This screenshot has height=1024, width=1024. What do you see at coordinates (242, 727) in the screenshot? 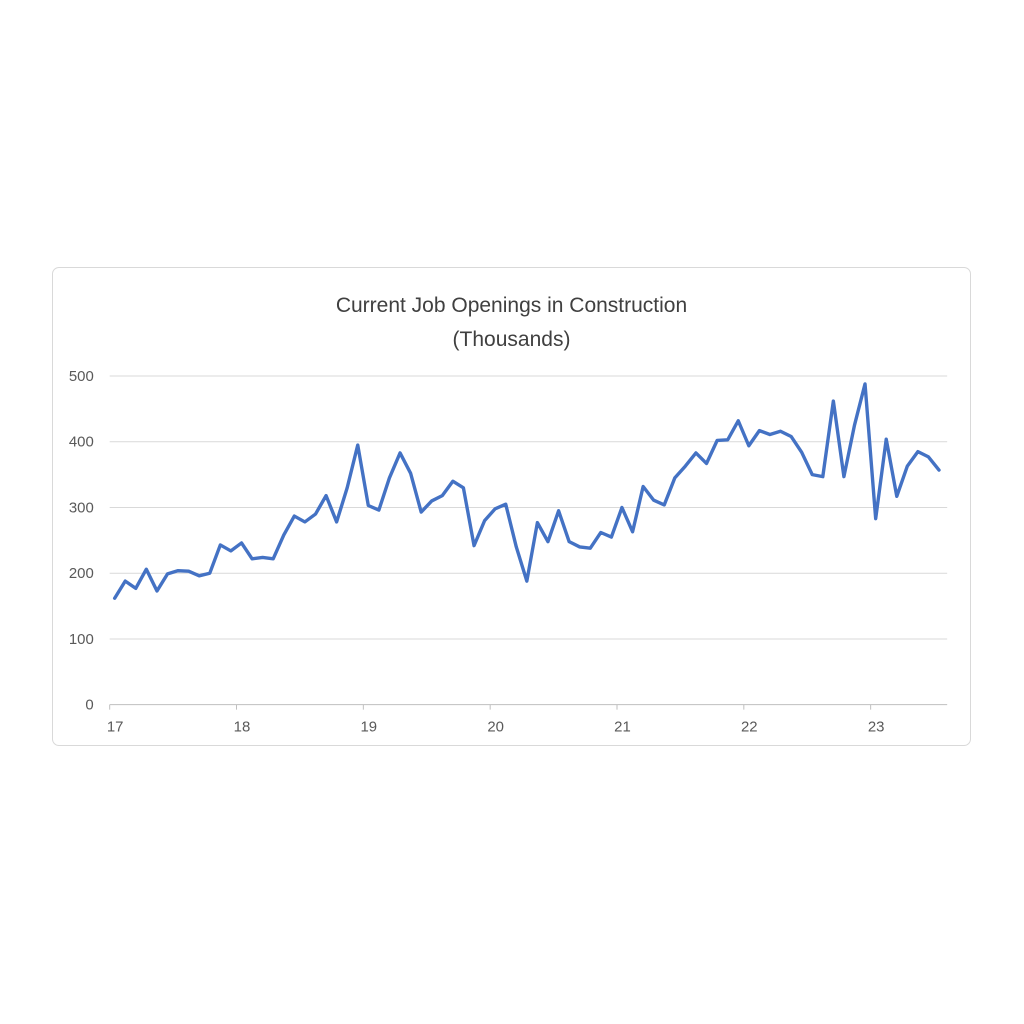
I see `x-axis-tick-label: 18` at bounding box center [242, 727].